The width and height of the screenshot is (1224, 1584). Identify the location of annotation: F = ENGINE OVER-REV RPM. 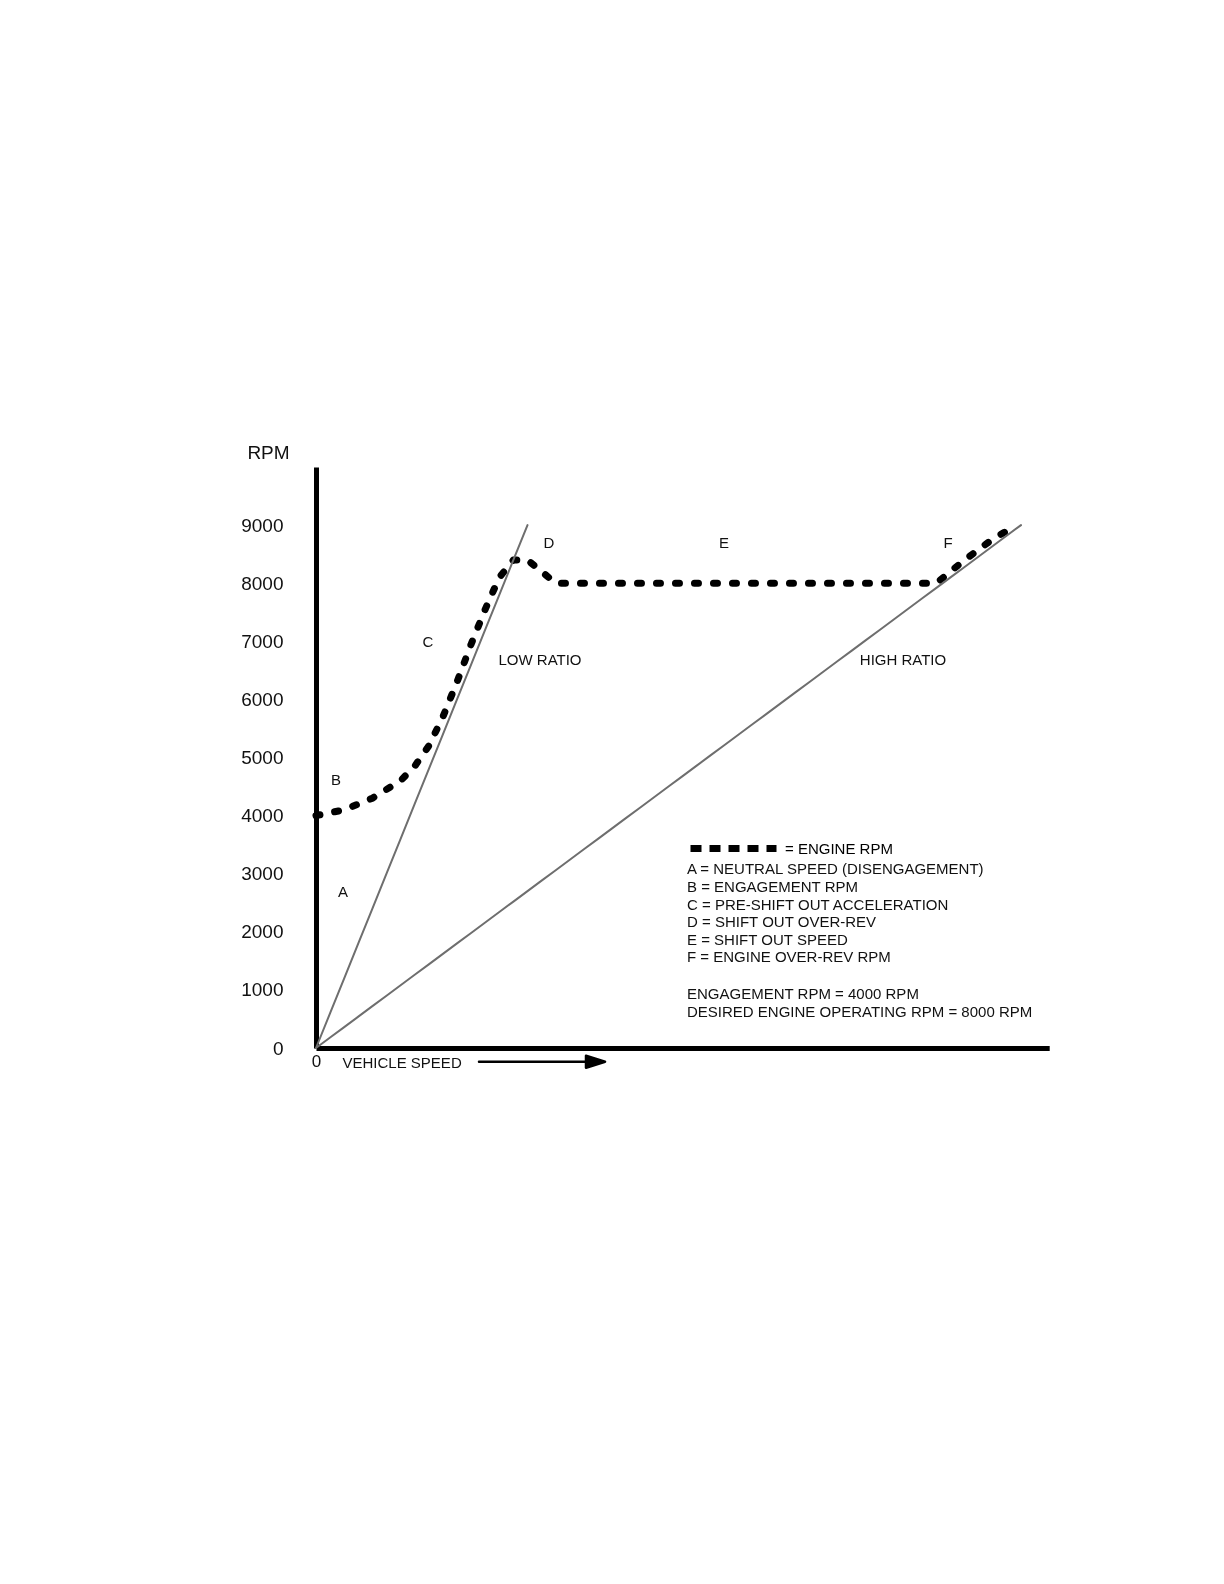
(789, 957).